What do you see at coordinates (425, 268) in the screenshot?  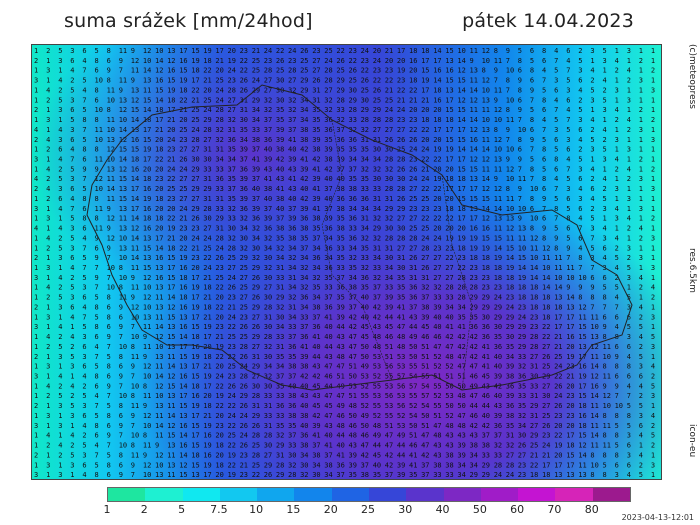 I see `svg-text: 26` at bounding box center [425, 268].